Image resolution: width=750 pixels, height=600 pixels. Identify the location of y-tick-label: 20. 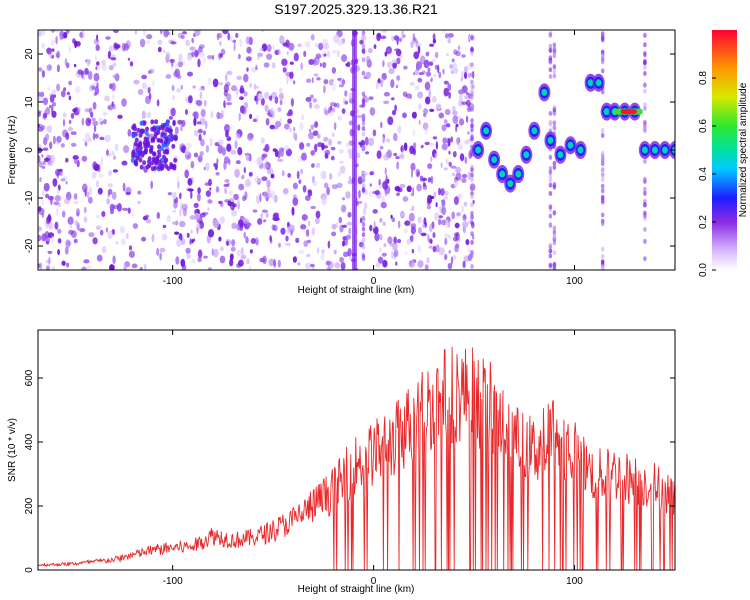
(29, 54).